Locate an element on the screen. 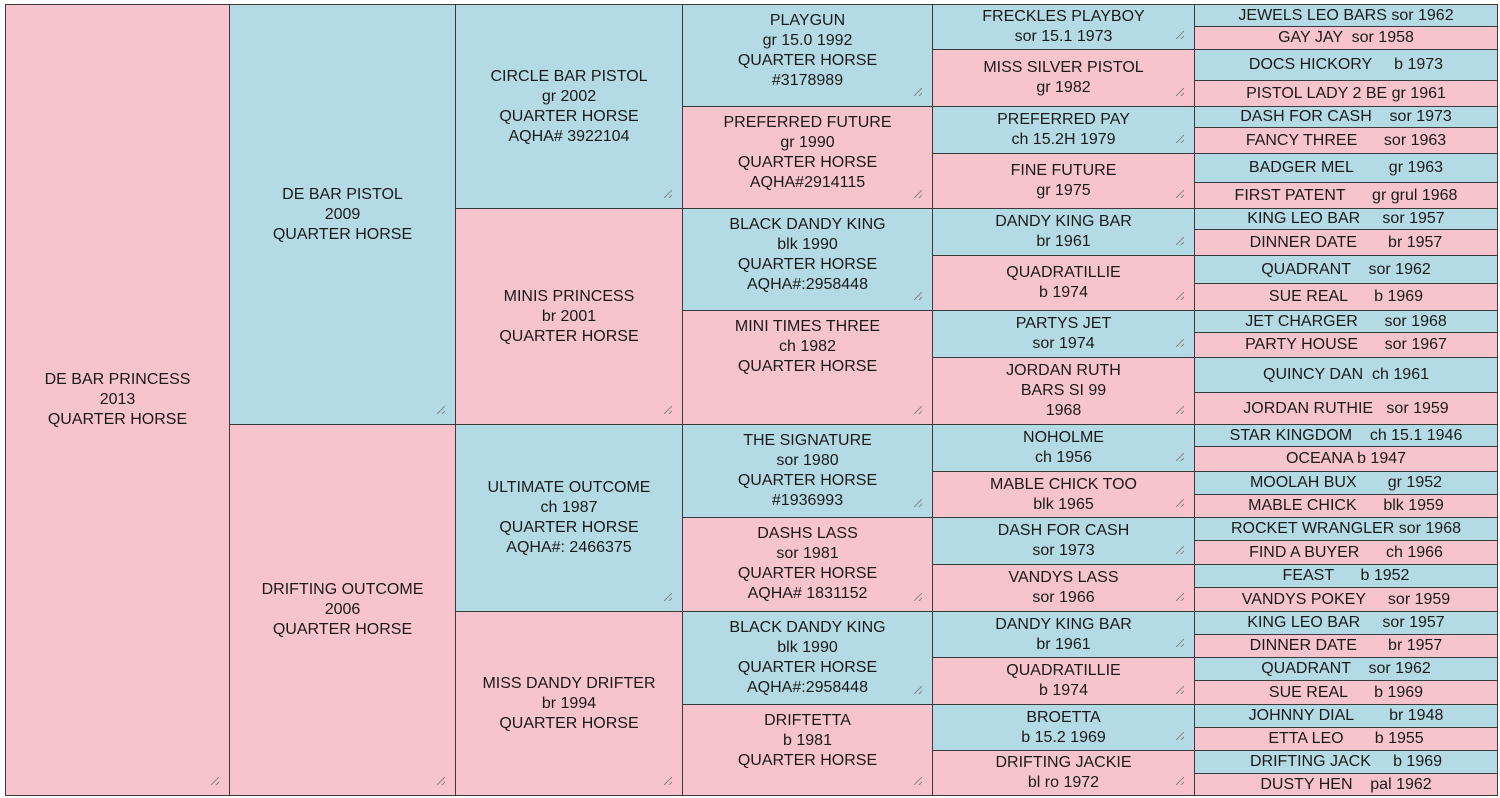  pedigree-cell-g5_5: DANDY KING BAR br 1961 is located at coordinates (1063, 232).